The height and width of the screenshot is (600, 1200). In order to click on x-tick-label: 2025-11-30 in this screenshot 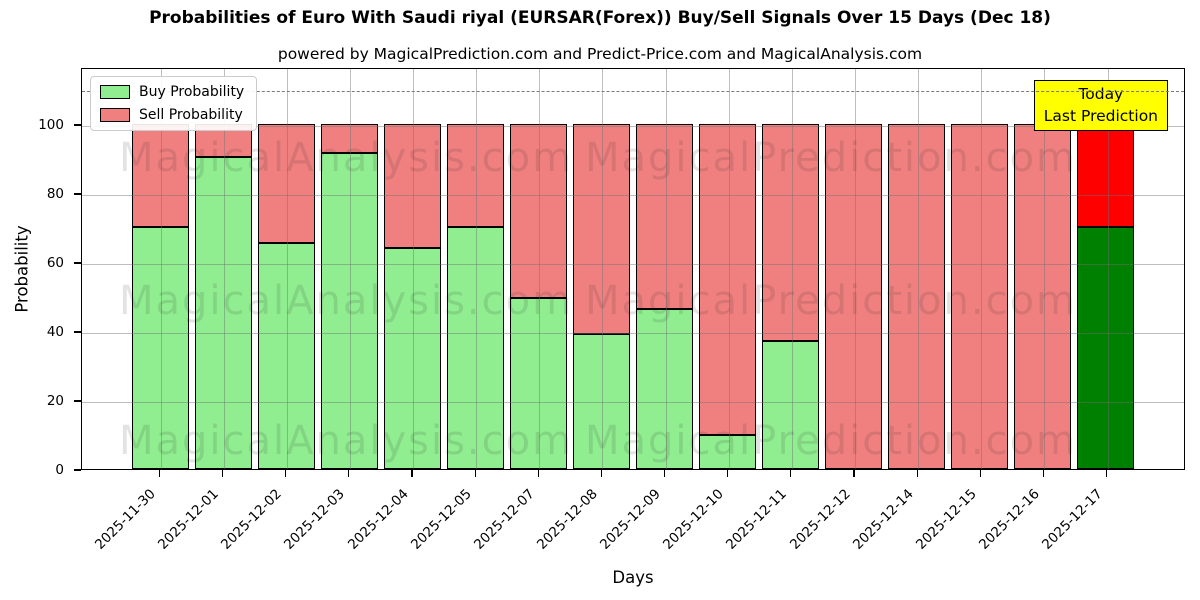, I will do `click(125, 519)`.